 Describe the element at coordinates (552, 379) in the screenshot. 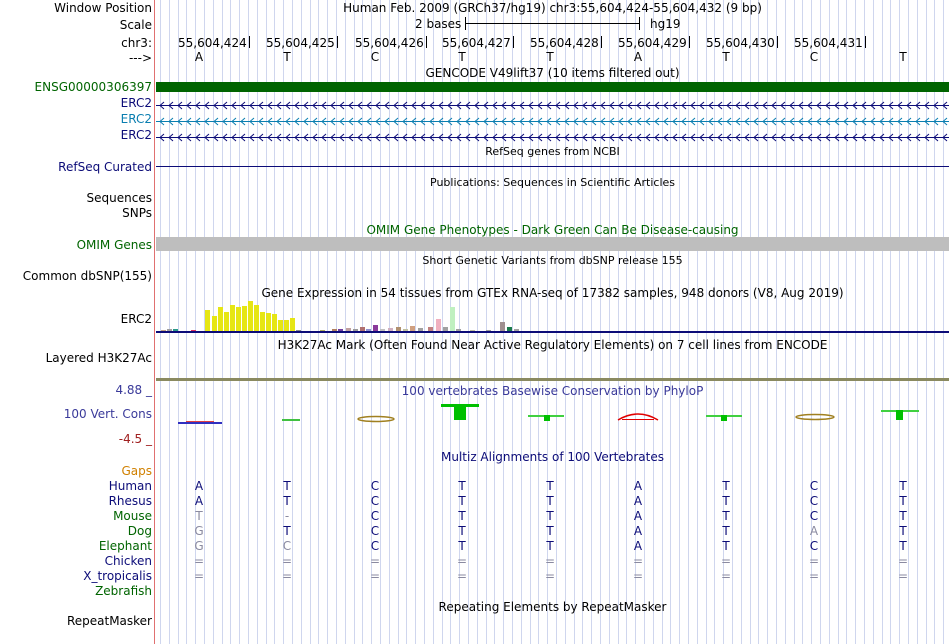

I see `h3k27ac-signal-line` at that location.